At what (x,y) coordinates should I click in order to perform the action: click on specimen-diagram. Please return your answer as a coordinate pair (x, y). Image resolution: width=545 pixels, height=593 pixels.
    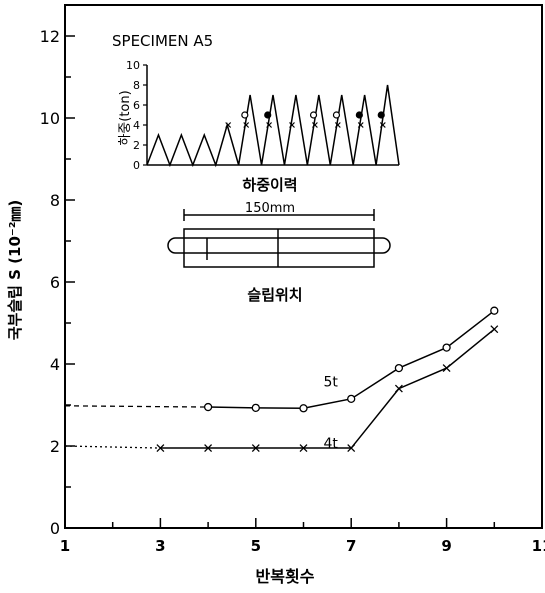
    Looking at the image, I should click on (279, 238).